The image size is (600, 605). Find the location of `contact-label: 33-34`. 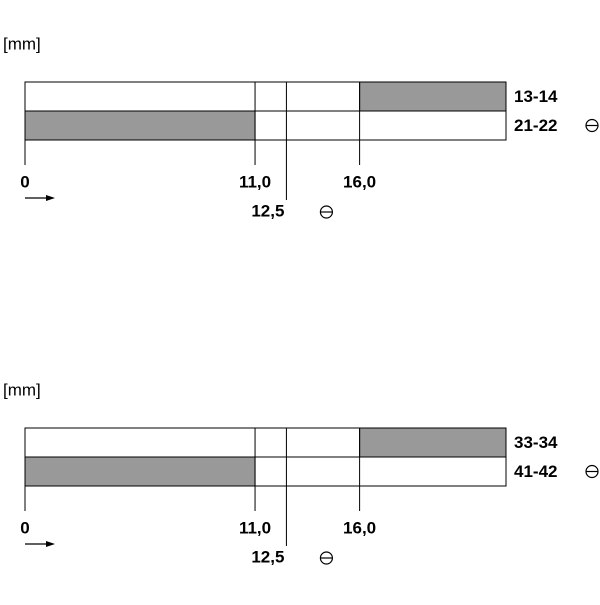

contact-label: 33-34 is located at coordinates (536, 442).